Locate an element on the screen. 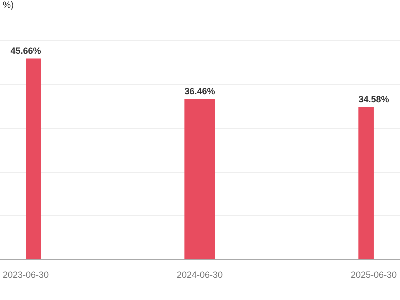 The image size is (400, 300). data-label: 36.46% is located at coordinates (200, 91).